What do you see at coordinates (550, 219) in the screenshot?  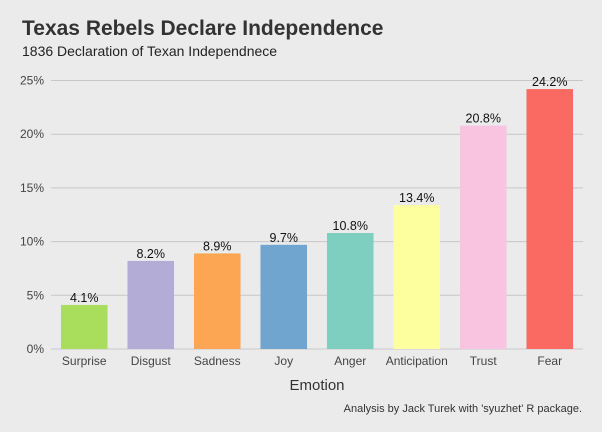 I see `bar-fear` at bounding box center [550, 219].